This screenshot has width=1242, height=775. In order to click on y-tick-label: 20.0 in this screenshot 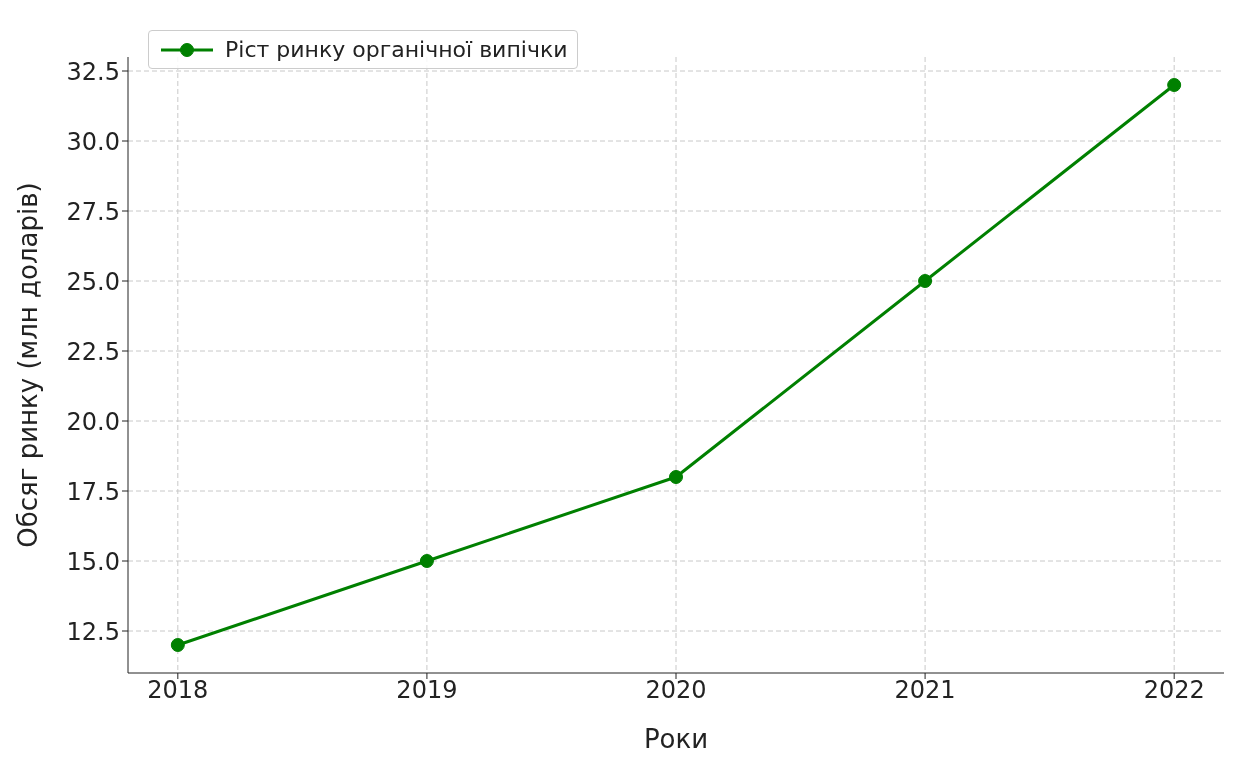, I will do `click(93, 421)`.